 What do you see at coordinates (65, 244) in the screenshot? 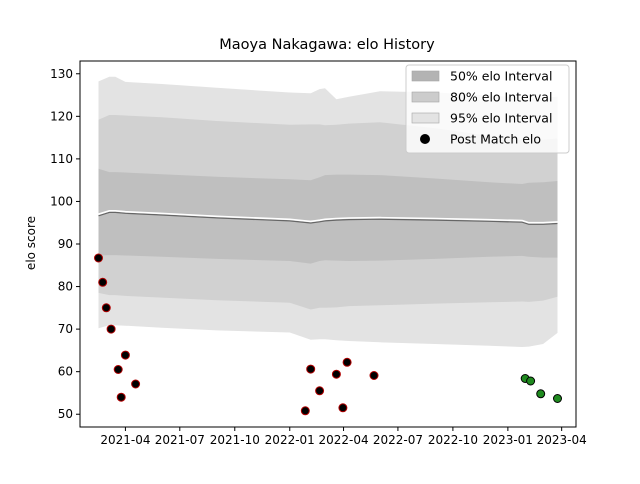
I see `y-tick-label: 90` at bounding box center [65, 244].